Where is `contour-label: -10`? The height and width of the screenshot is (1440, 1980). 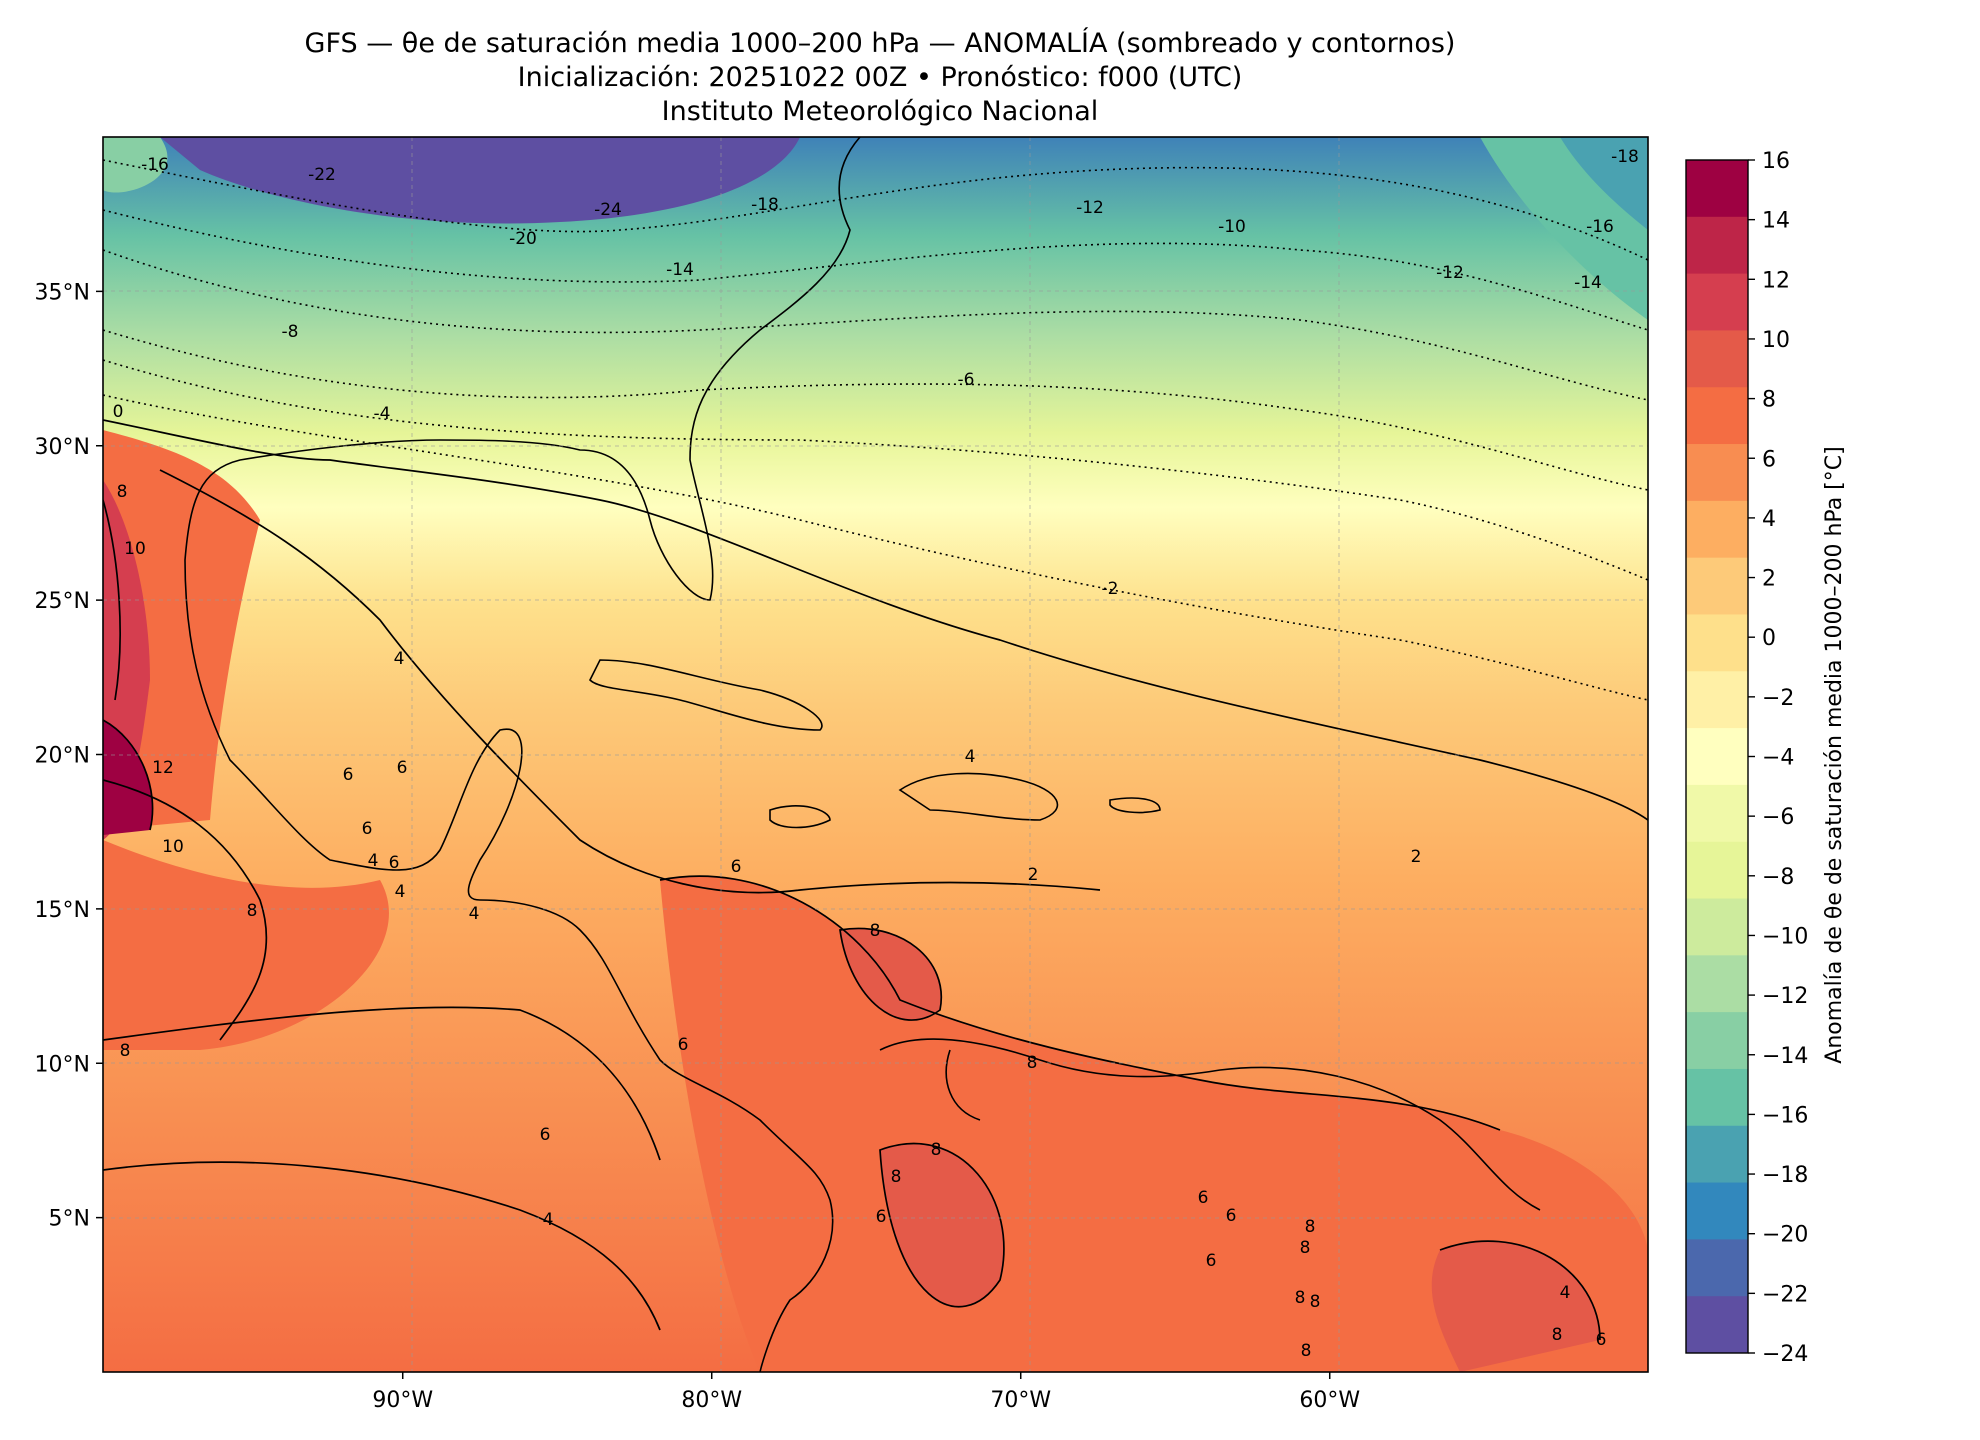 contour-label: -10 is located at coordinates (1232, 227).